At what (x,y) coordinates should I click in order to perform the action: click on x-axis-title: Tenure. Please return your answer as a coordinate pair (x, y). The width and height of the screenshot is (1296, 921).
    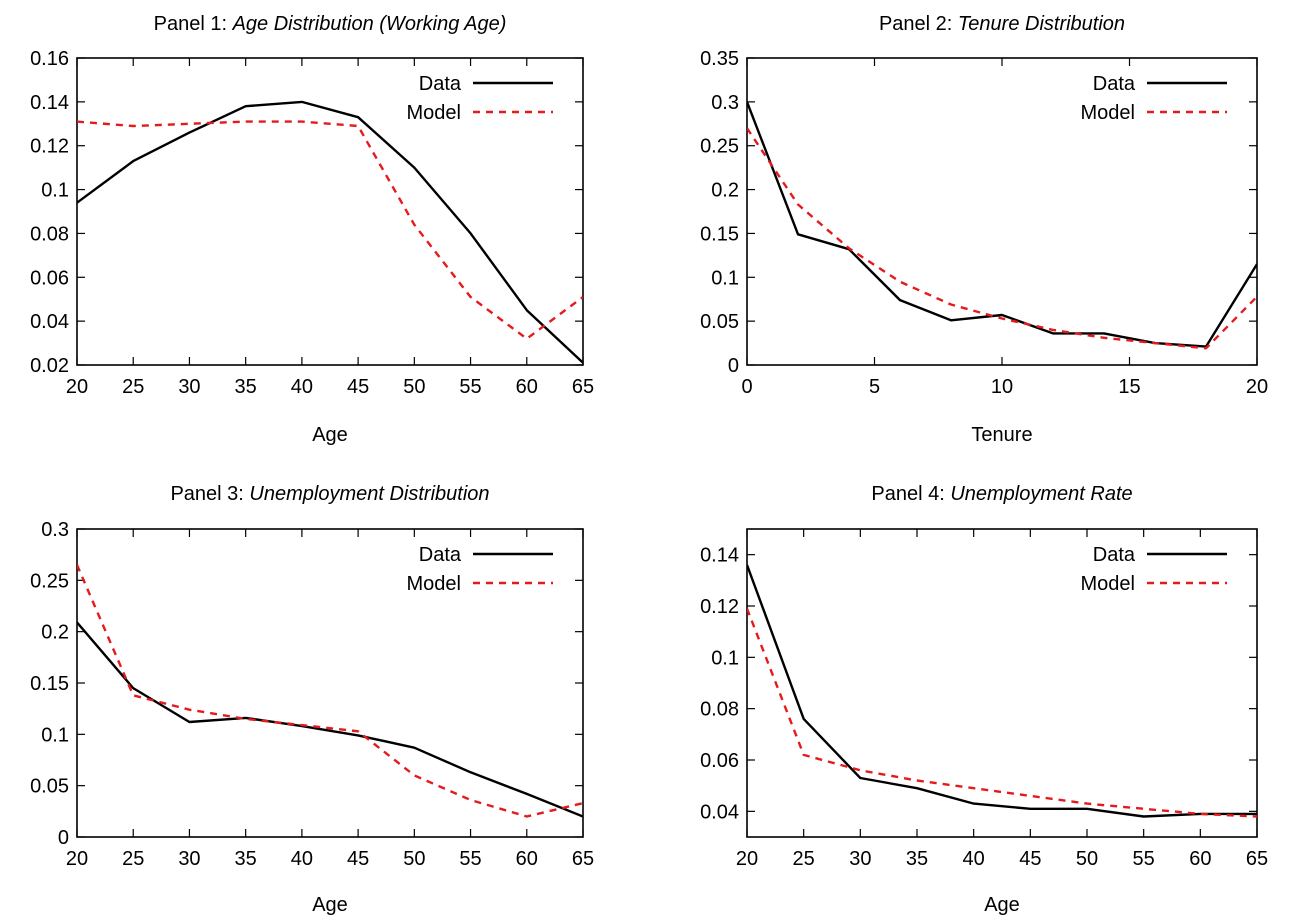
    Looking at the image, I should click on (1001, 435).